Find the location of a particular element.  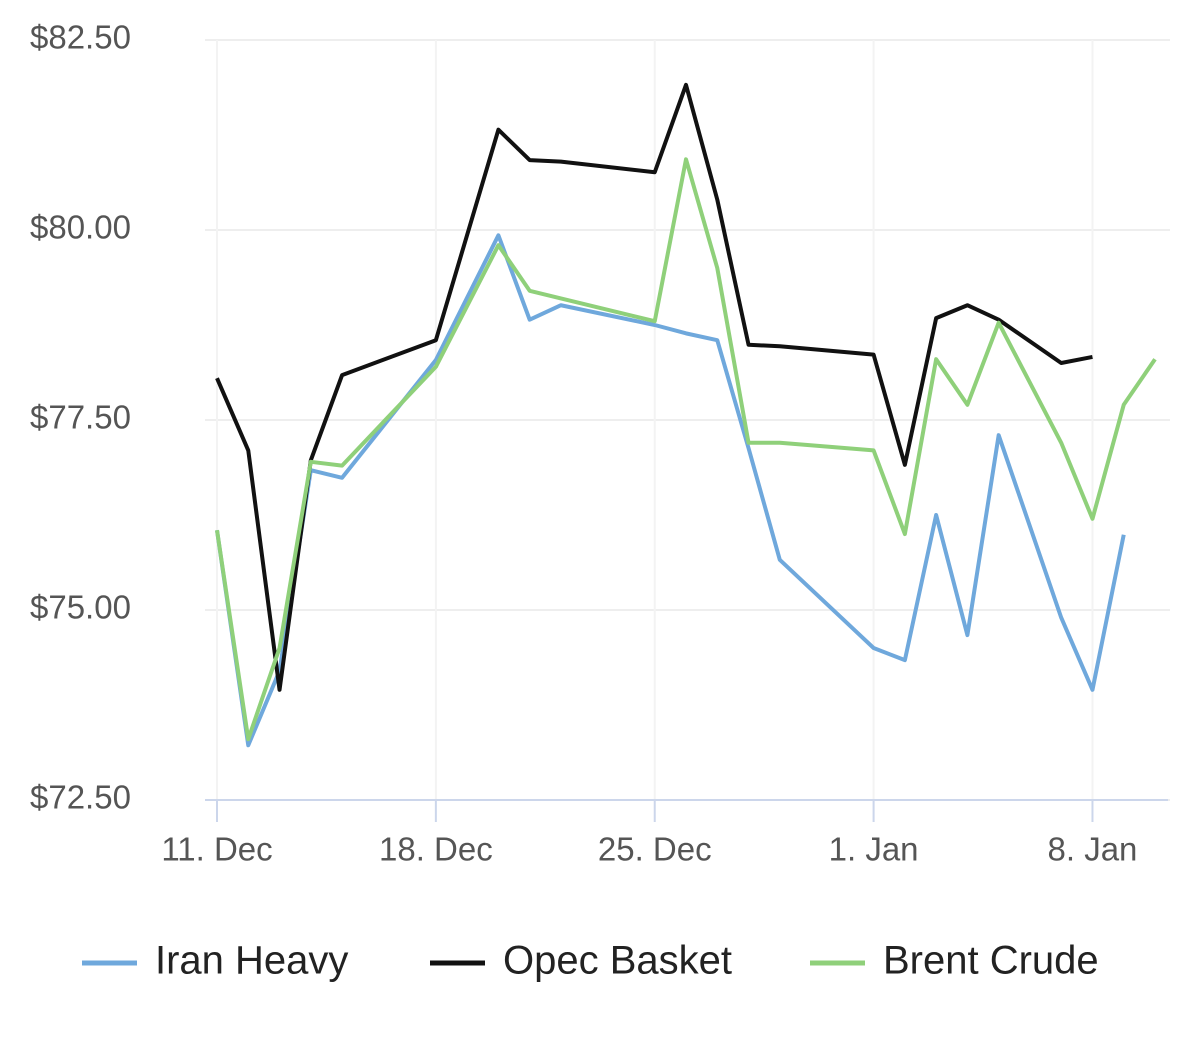

x-tick-label: 11. Dec is located at coordinates (216, 849).